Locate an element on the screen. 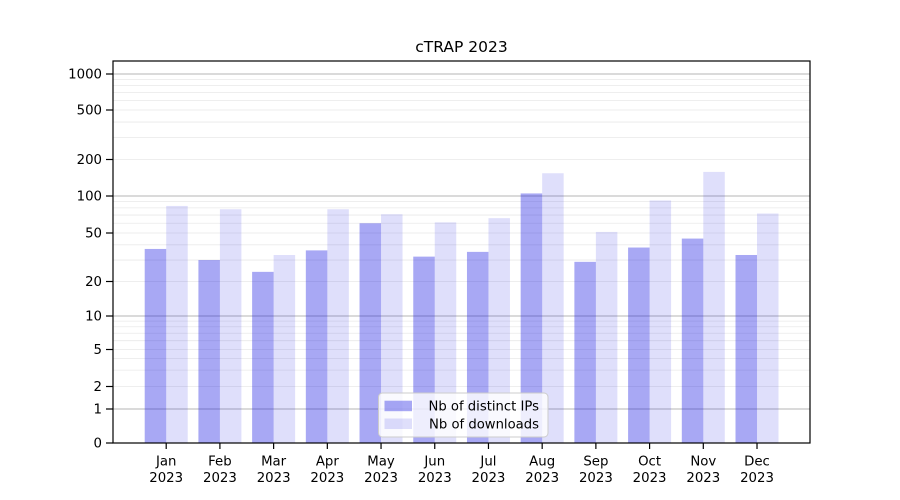 Image resolution: width=900 pixels, height=500 pixels. x-tick-label-year-aug: 2023 is located at coordinates (542, 478).